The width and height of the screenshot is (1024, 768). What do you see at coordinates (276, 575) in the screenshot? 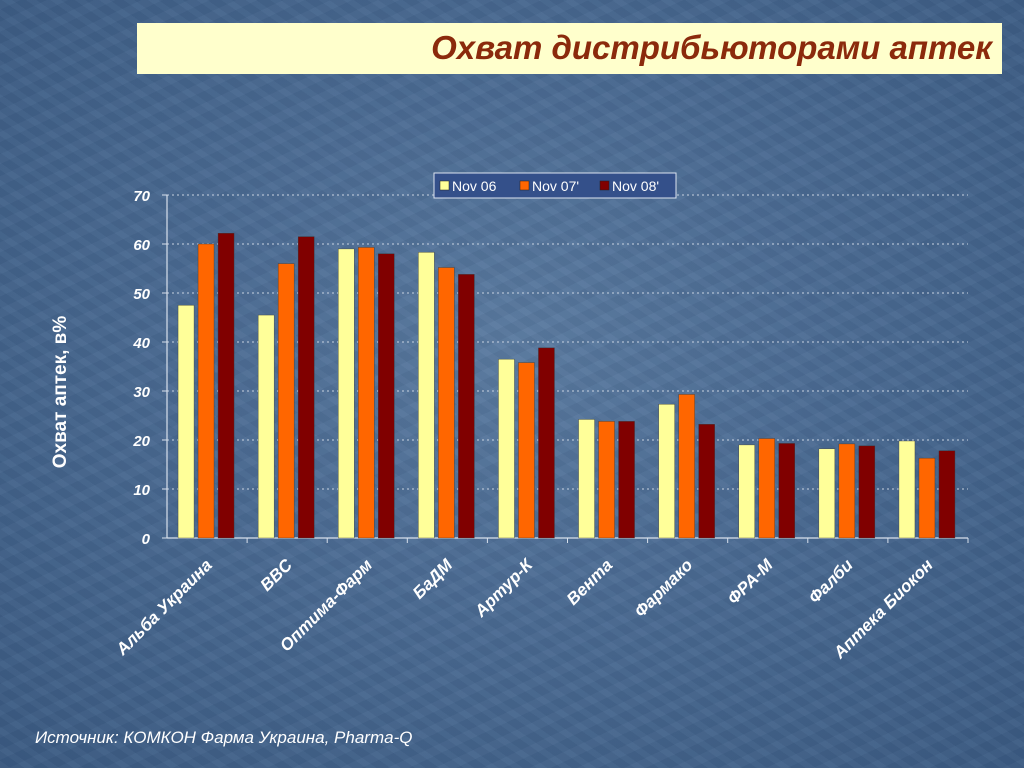
I see `x-category-label: BBC` at bounding box center [276, 575].